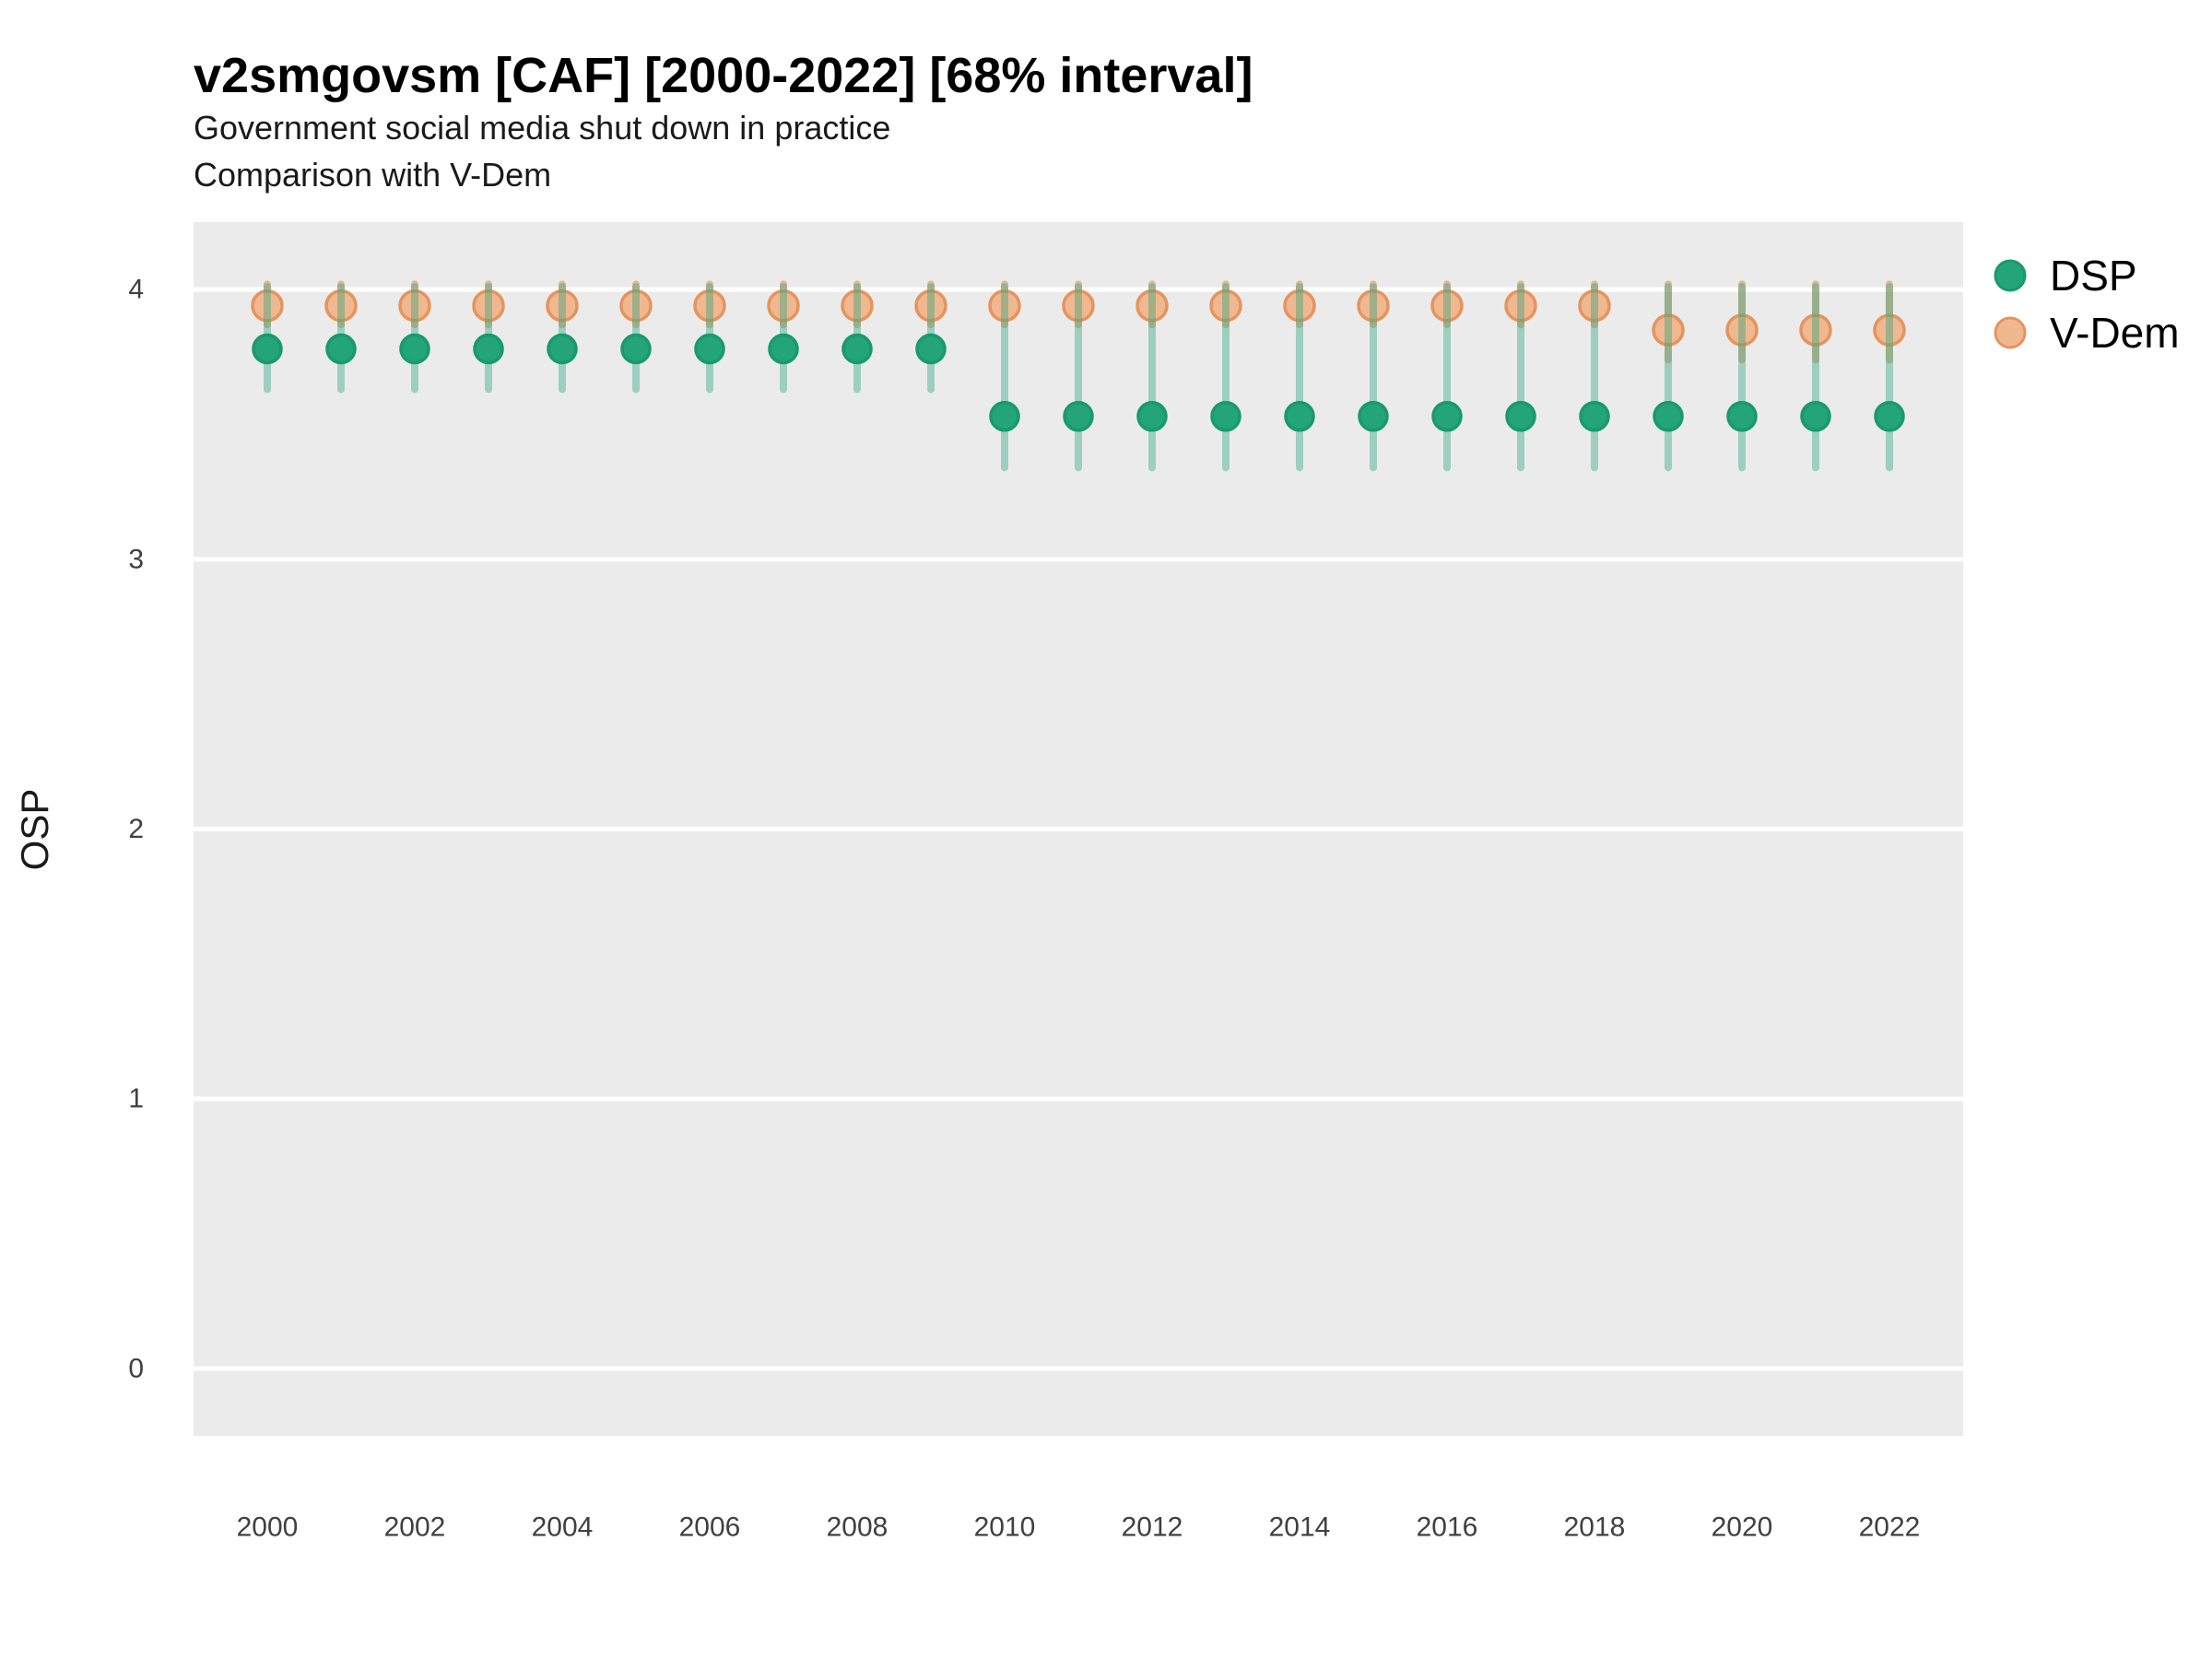 Image resolution: width=2212 pixels, height=1659 pixels. What do you see at coordinates (136, 829) in the screenshot?
I see `y-tick-label-2: 2` at bounding box center [136, 829].